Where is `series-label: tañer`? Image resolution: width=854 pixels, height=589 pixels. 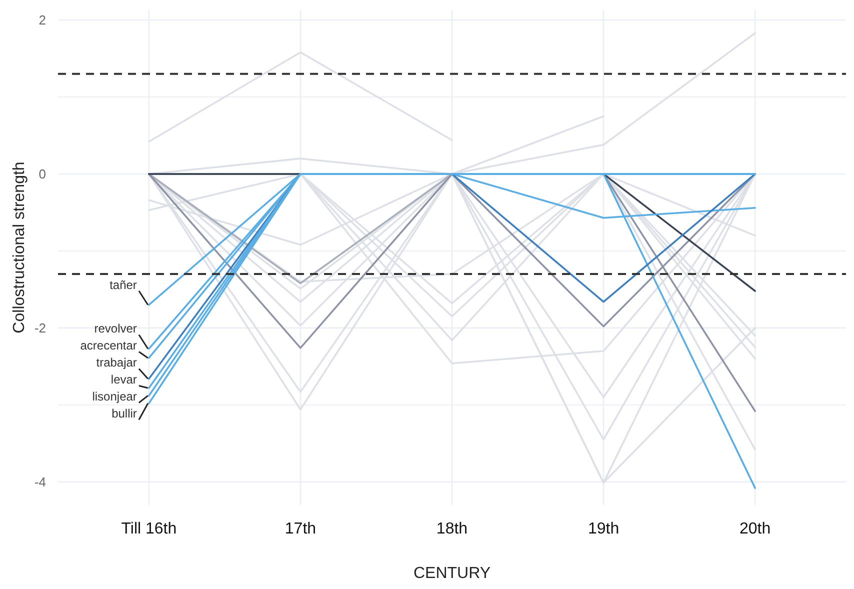
series-label: tañer is located at coordinates (123, 285).